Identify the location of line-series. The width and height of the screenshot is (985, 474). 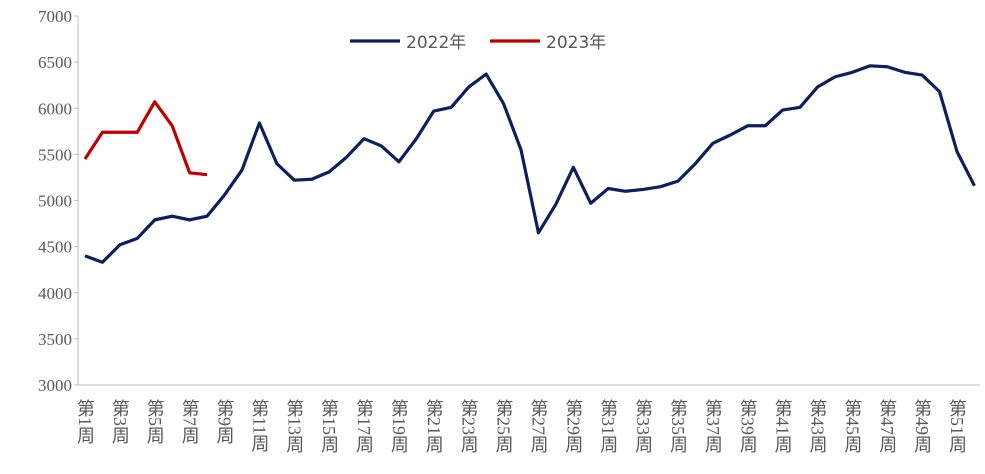
(145, 138).